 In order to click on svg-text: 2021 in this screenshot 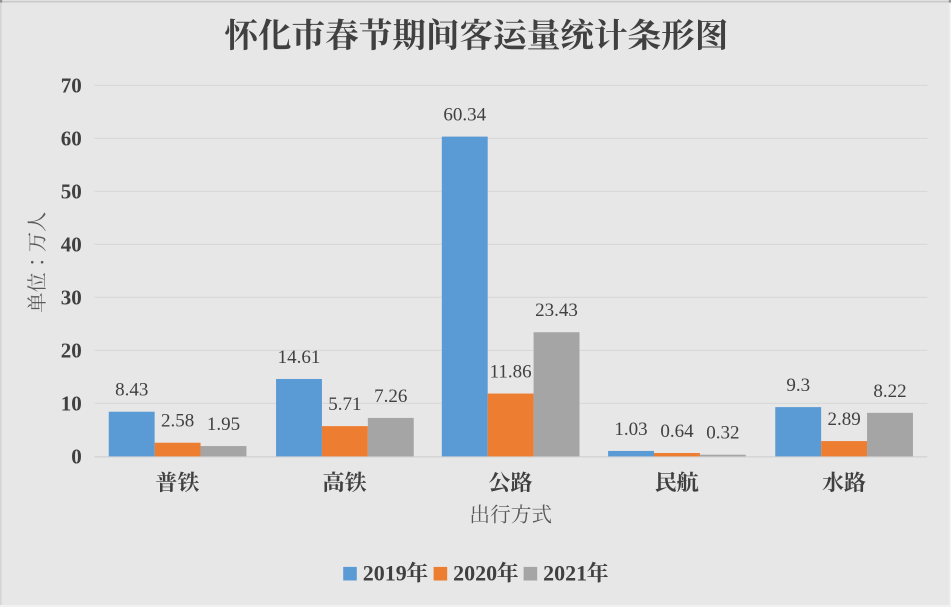, I will do `click(565, 573)`.